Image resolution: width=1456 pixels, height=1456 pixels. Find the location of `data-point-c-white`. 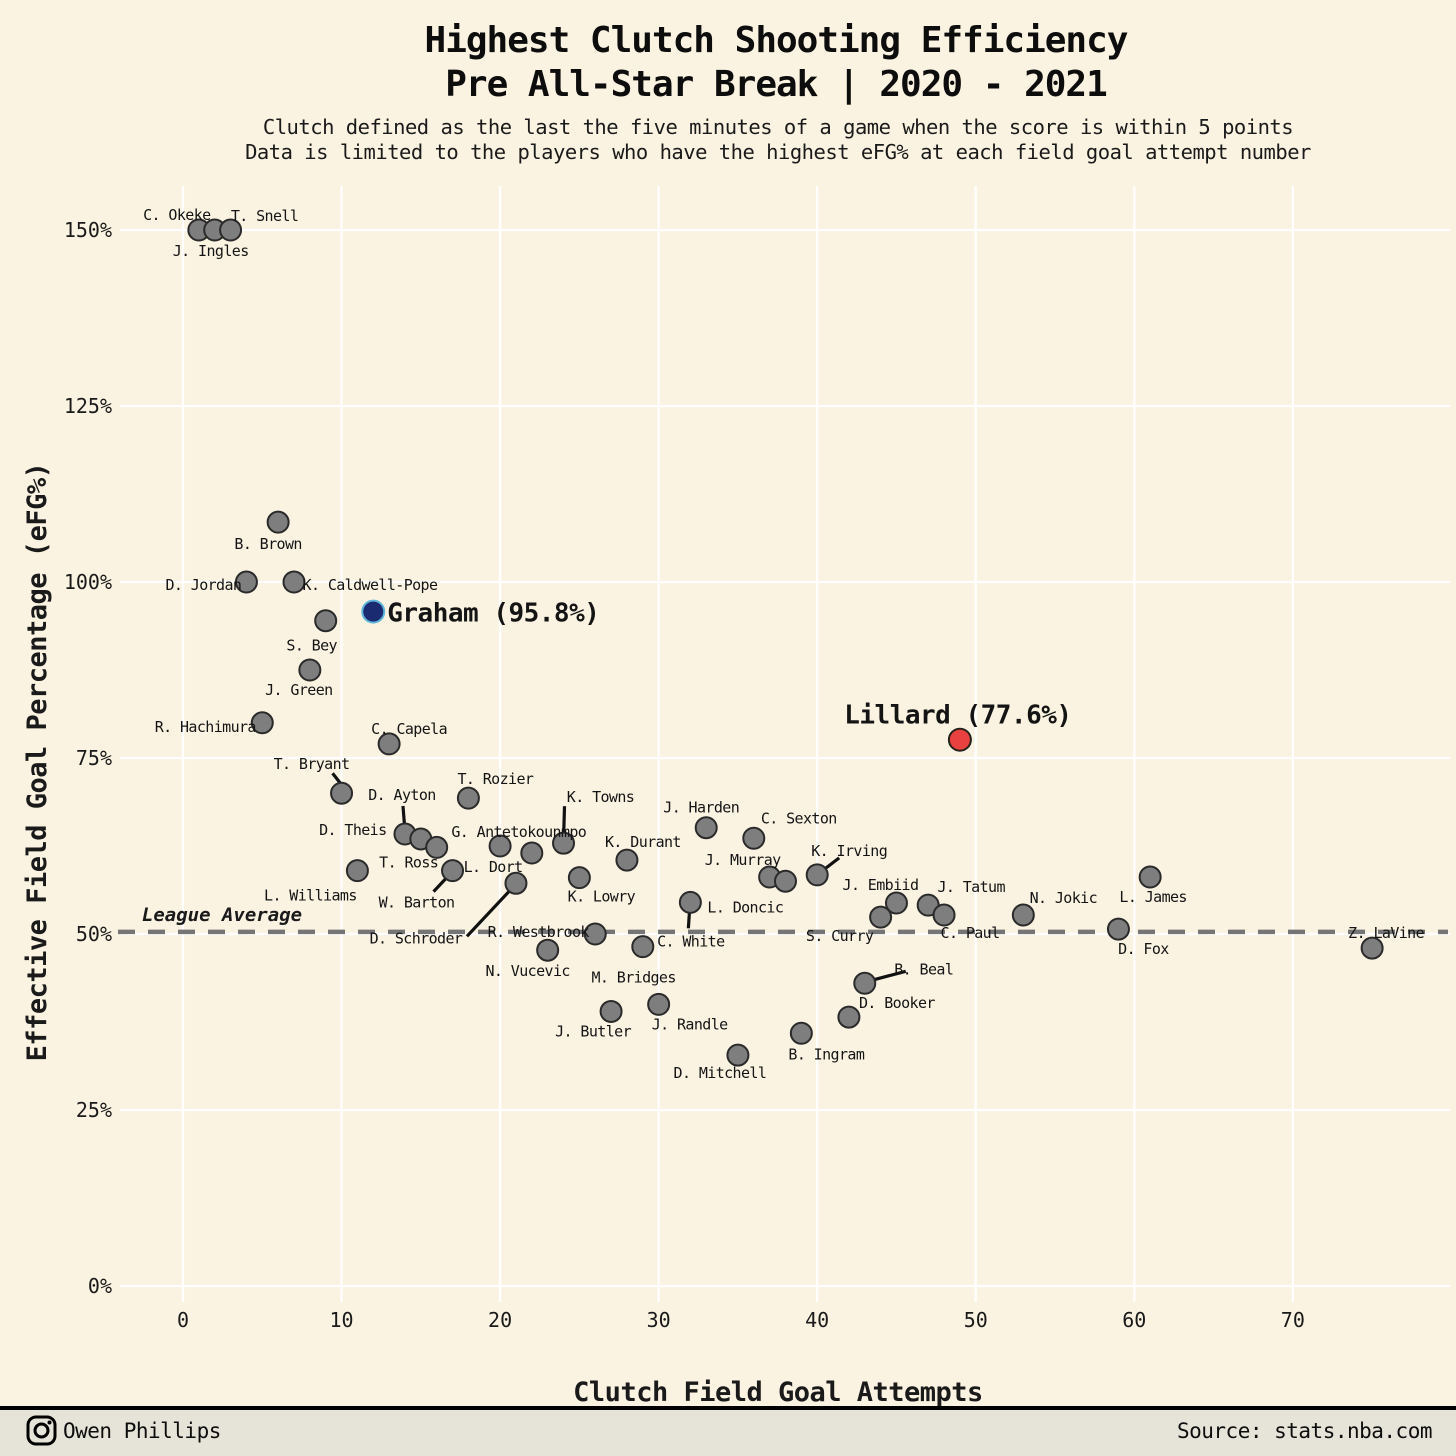

data-point-c-white is located at coordinates (643, 947).